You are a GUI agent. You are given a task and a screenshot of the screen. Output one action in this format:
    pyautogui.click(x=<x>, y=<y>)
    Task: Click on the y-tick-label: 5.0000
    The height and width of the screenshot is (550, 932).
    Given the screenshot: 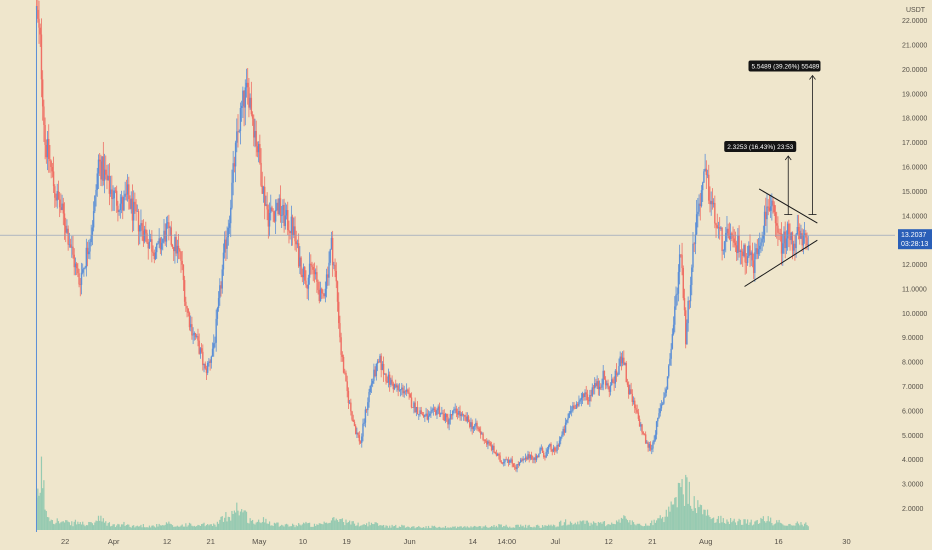 What is the action you would take?
    pyautogui.click(x=913, y=436)
    